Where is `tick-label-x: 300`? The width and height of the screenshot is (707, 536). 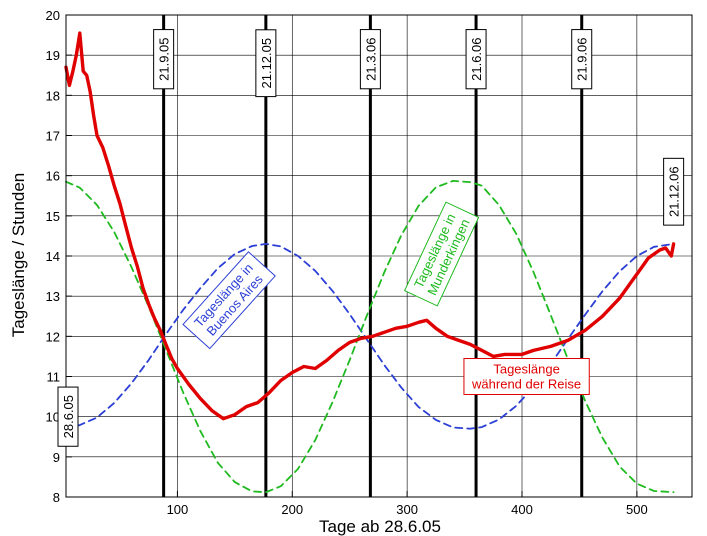 tick-label-x: 300 is located at coordinates (407, 509).